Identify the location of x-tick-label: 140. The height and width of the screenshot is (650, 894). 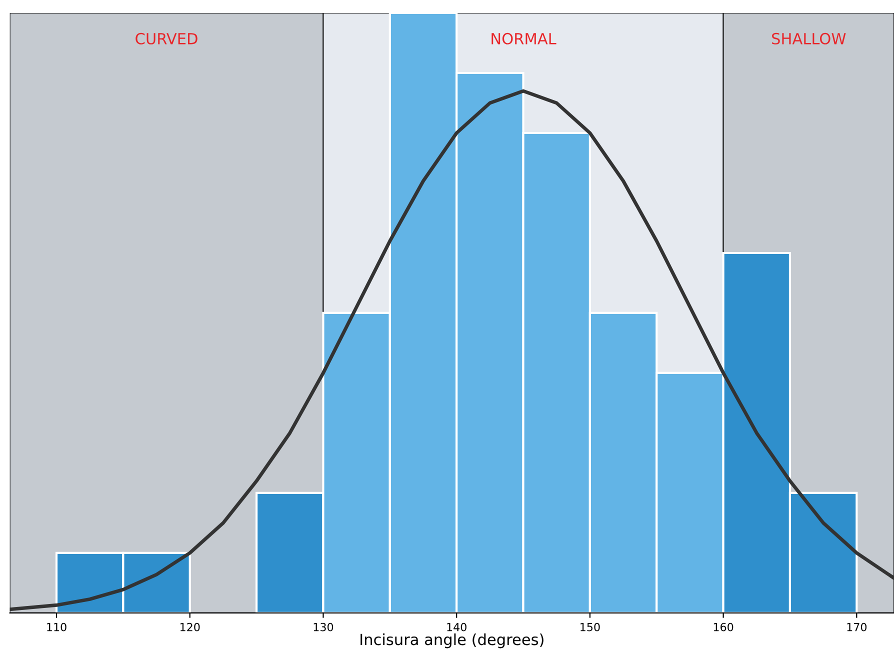
(456, 627).